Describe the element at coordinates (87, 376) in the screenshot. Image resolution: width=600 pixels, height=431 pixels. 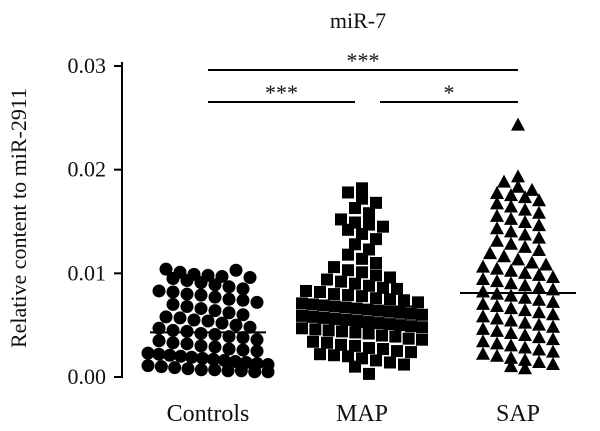
I see `y-tick-label: 0.00` at that location.